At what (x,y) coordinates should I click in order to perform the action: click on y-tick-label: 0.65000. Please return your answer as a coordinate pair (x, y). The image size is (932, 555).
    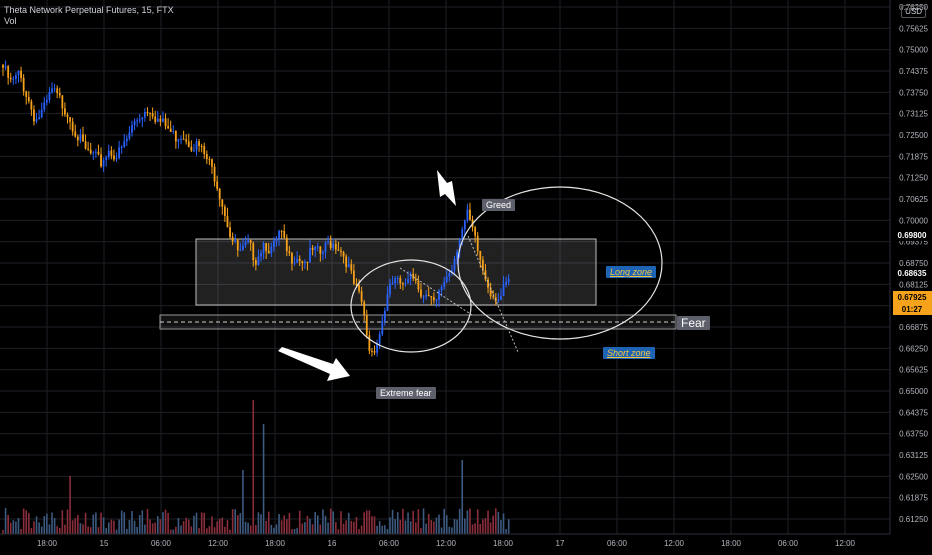
    Looking at the image, I should click on (913, 391).